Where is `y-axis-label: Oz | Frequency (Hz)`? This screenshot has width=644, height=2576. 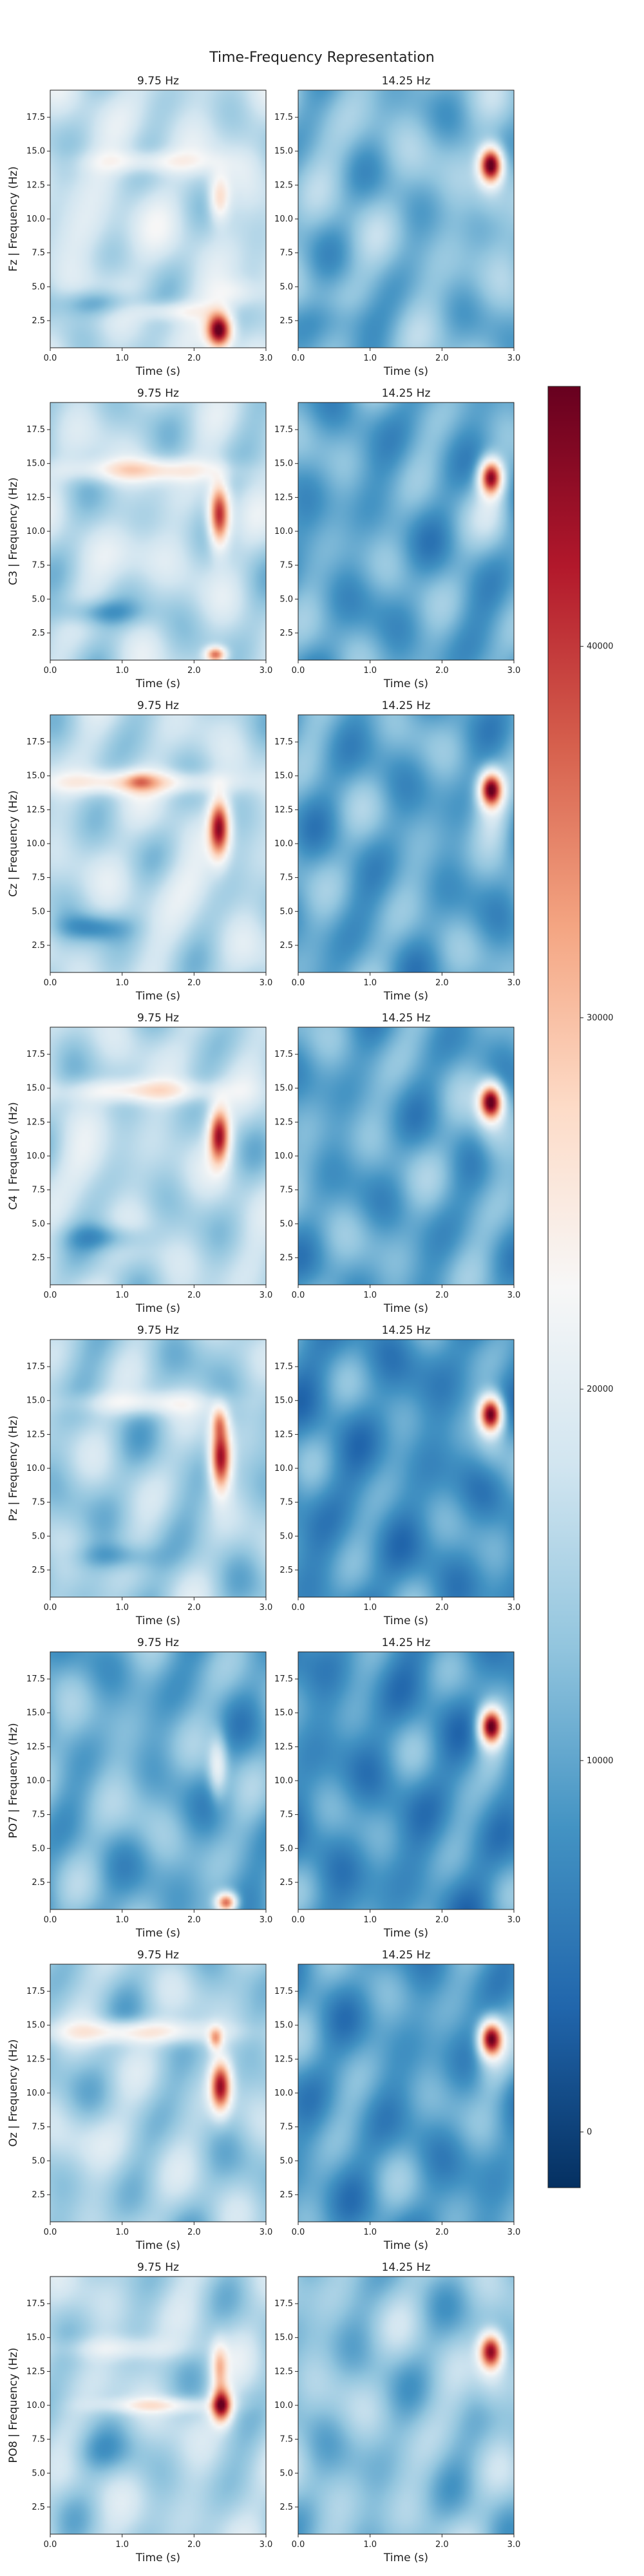 y-axis-label: Oz | Frequency (Hz) is located at coordinates (13, 2092).